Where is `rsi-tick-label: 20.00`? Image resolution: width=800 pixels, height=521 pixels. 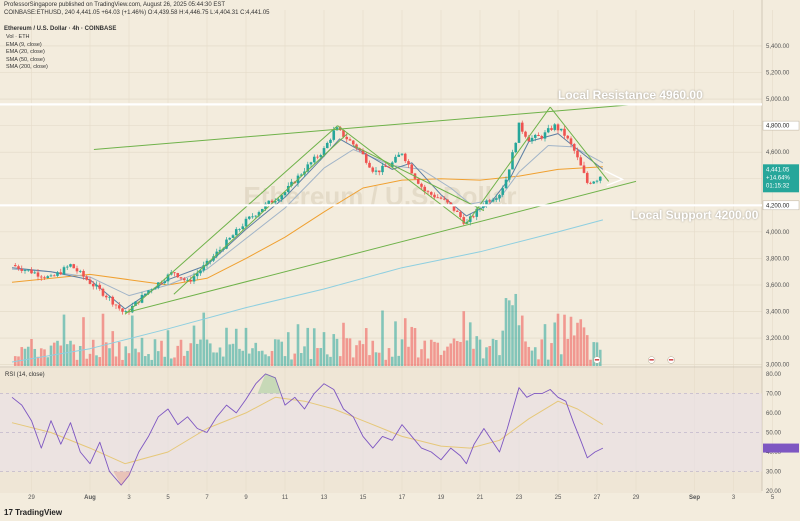
rsi-tick-label: 20.00 is located at coordinates (774, 492).